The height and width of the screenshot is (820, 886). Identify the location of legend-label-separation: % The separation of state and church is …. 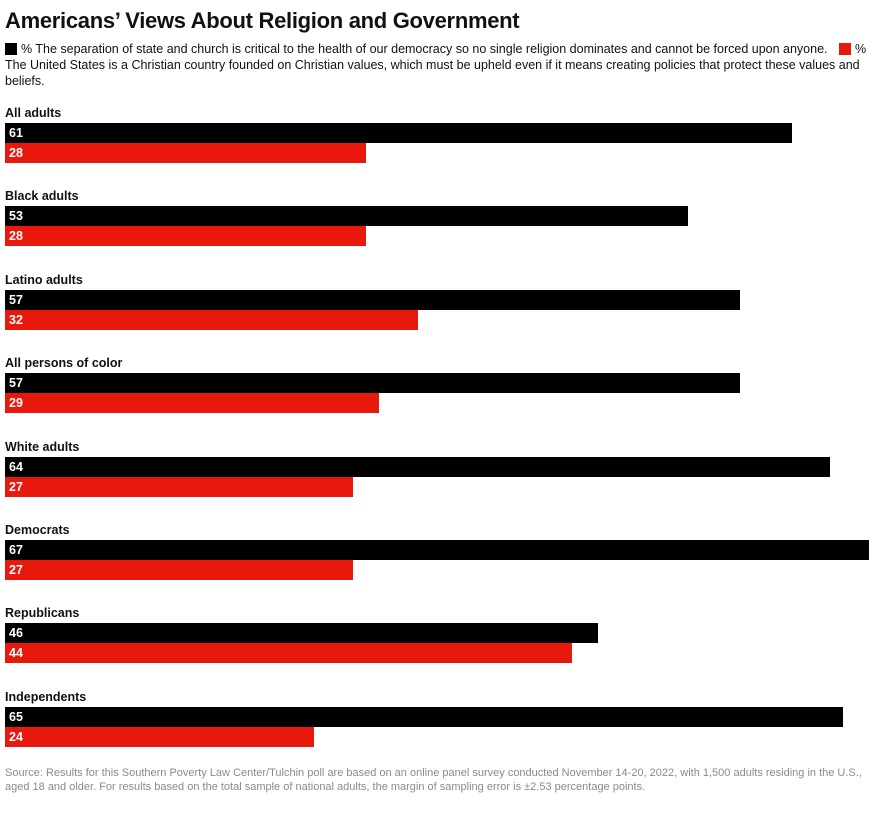
(424, 49).